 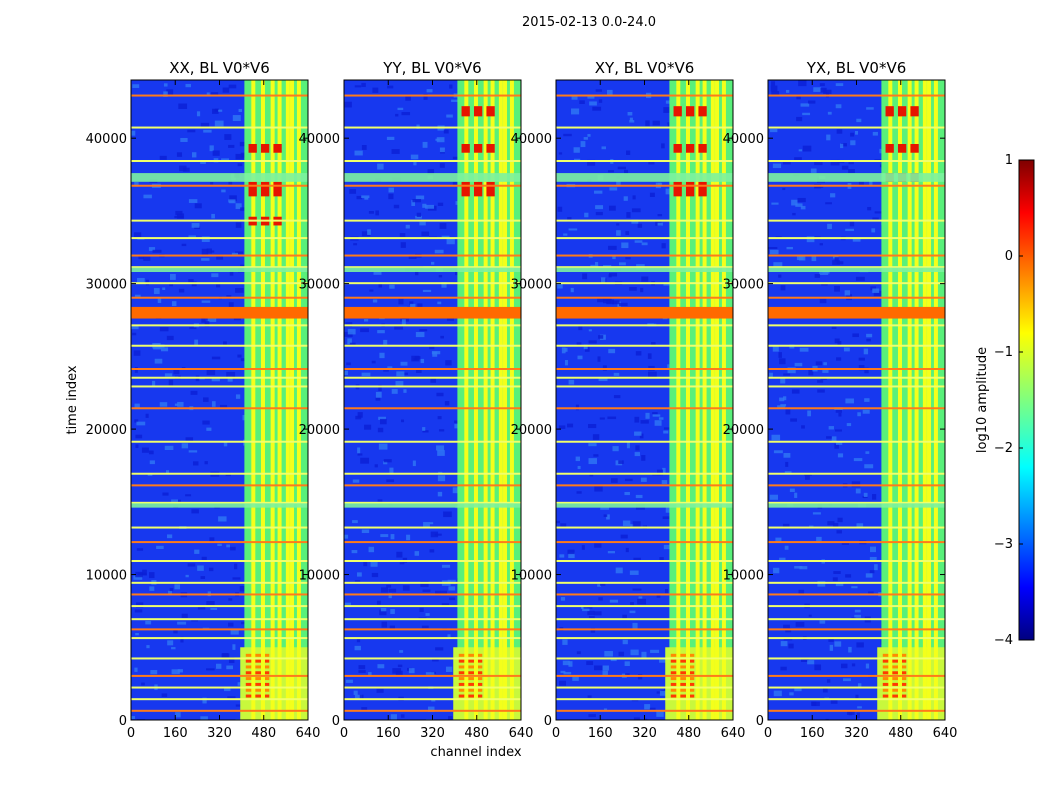 What do you see at coordinates (531, 285) in the screenshot?
I see `y-tick-label: 30000` at bounding box center [531, 285].